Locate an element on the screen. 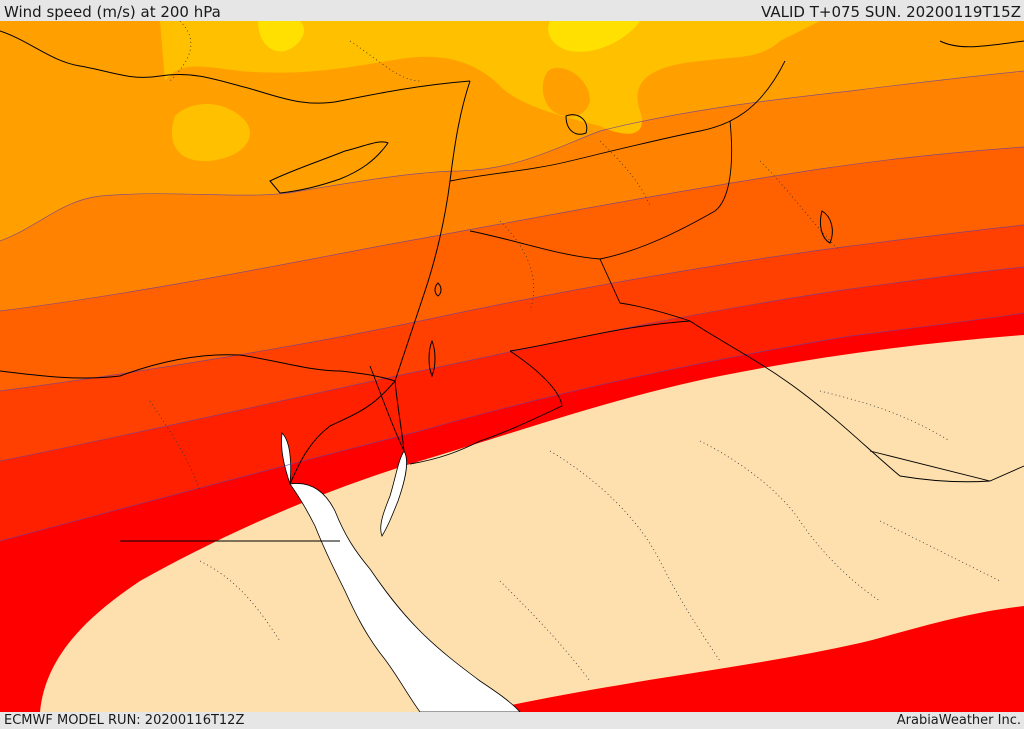 The height and width of the screenshot is (729, 1024). wind-band-south is located at coordinates (752, 660).